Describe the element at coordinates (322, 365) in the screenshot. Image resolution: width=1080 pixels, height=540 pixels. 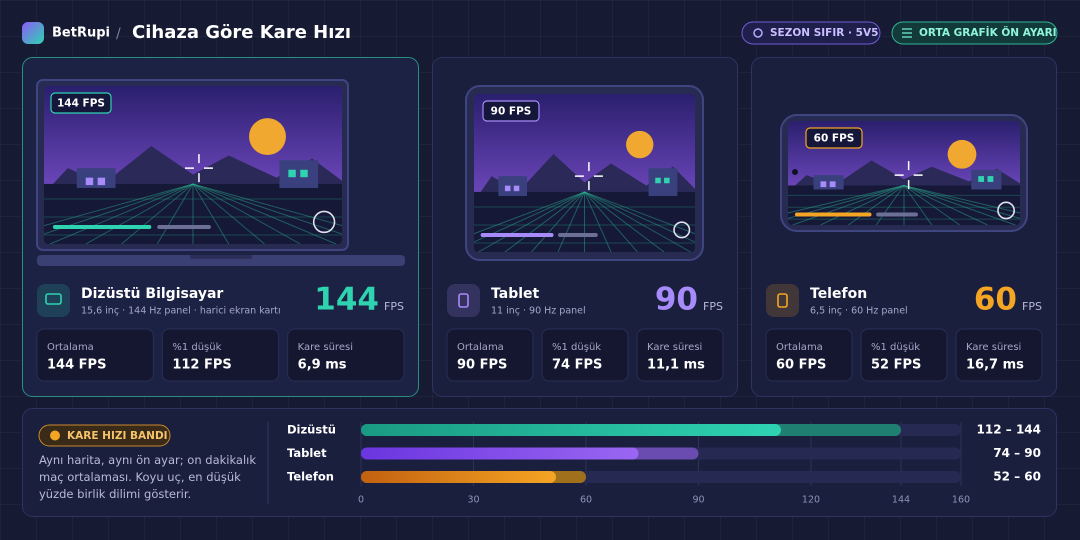
I see `stat-value: 6,9 ms` at that location.